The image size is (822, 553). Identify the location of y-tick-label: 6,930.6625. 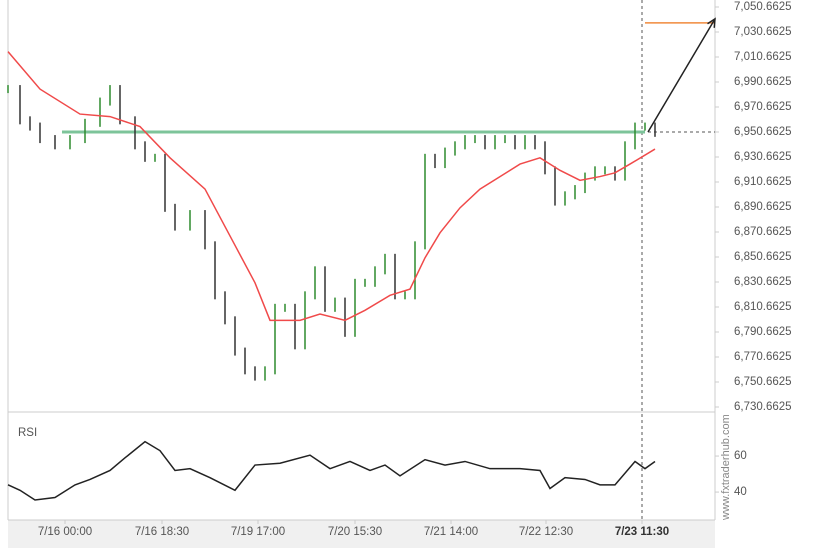
(763, 157).